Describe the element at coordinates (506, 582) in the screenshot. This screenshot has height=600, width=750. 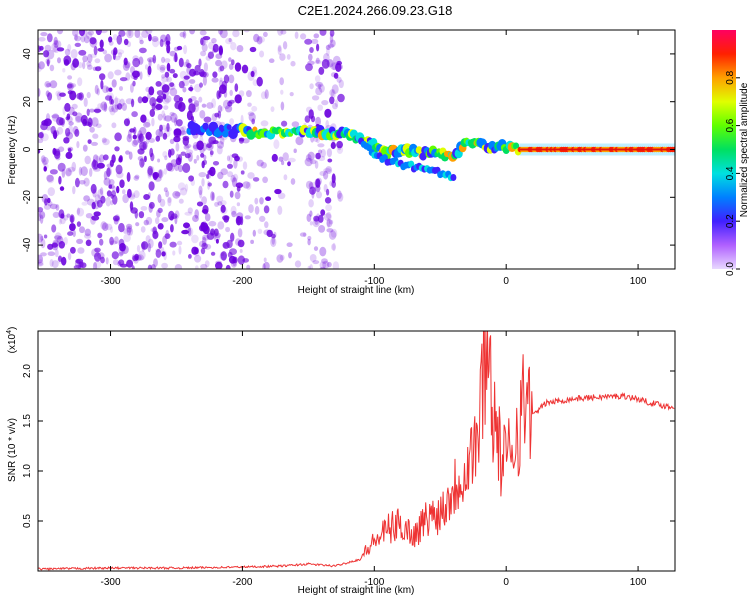
I see `x-tick-label: 0` at that location.